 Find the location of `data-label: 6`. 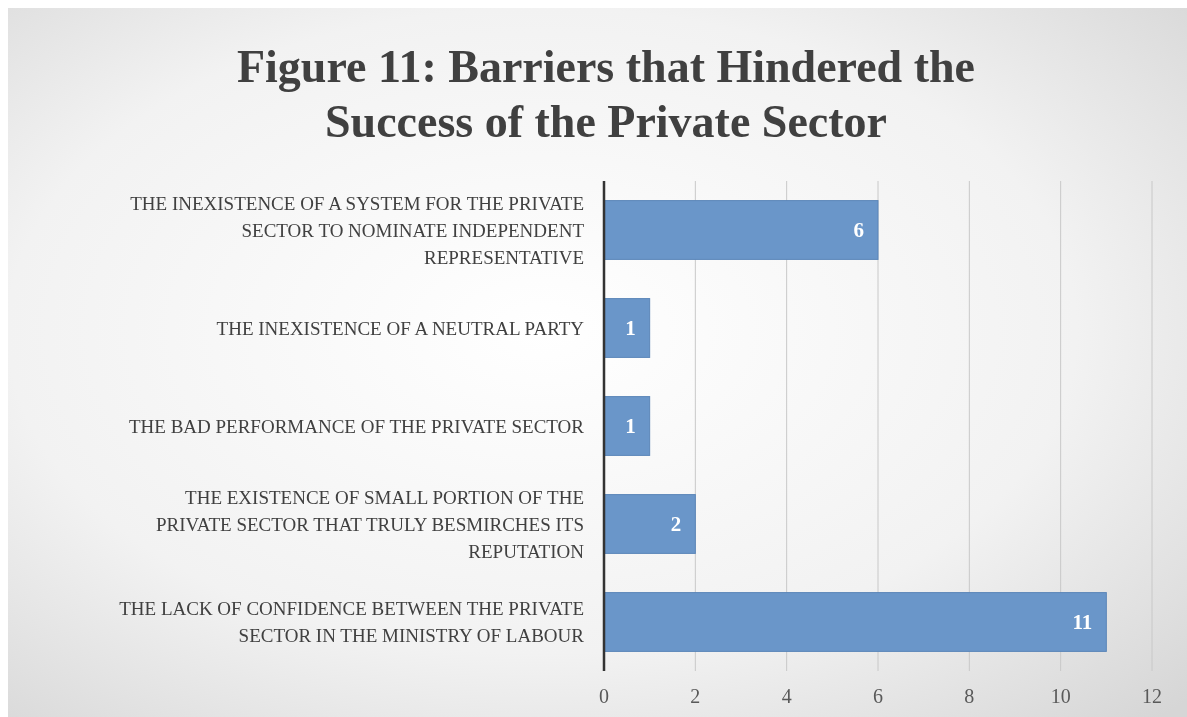

data-label: 6 is located at coordinates (858, 230).